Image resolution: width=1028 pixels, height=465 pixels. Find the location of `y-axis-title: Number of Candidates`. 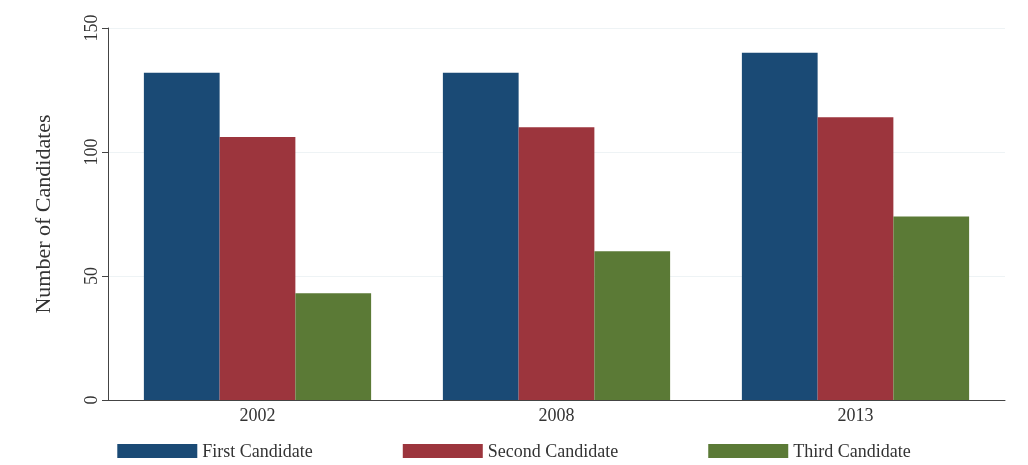

y-axis-title: Number of Candidates is located at coordinates (42, 214).